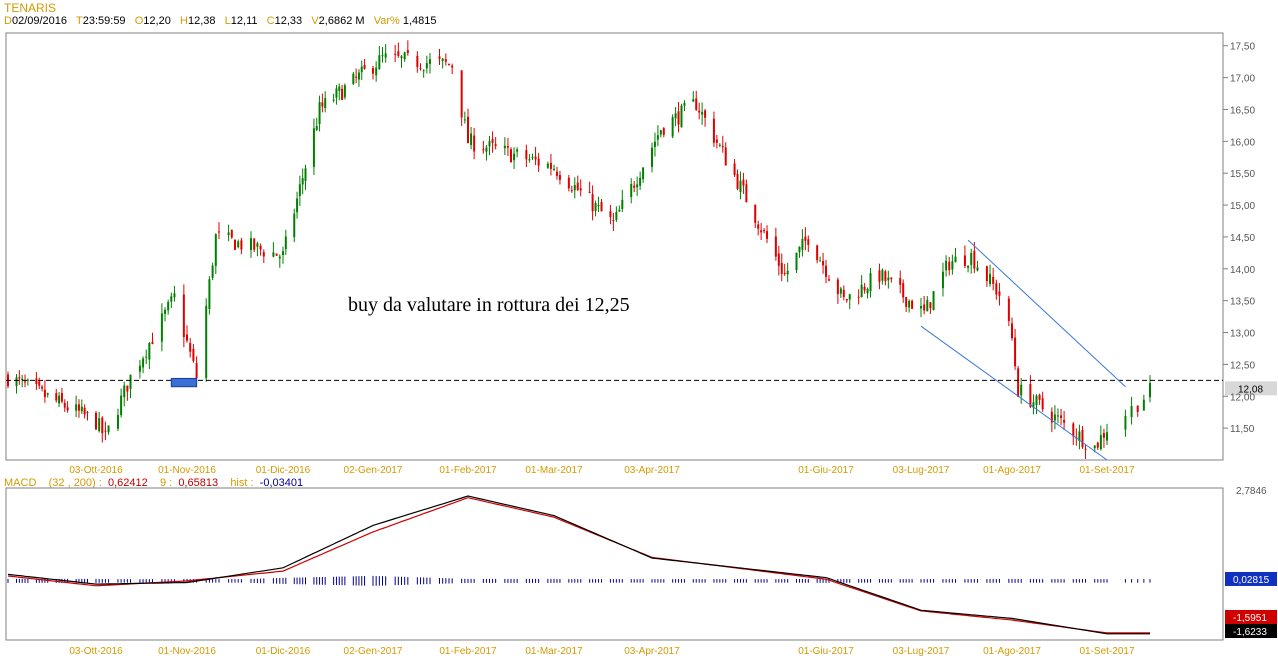 The height and width of the screenshot is (668, 1278). Describe the element at coordinates (187, 470) in the screenshot. I see `x-tick-label: 01-Nov-2016` at that location.